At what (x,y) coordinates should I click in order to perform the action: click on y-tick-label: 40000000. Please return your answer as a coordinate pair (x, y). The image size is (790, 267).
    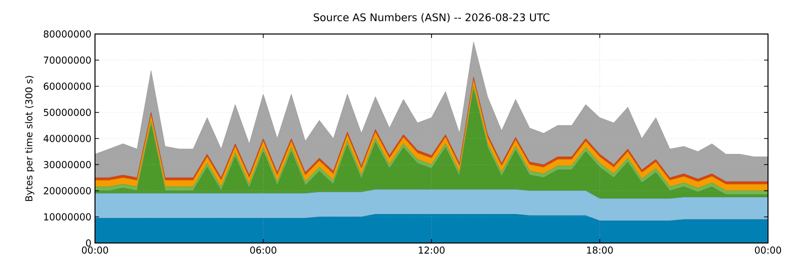
    Looking at the image, I should click on (67, 138).